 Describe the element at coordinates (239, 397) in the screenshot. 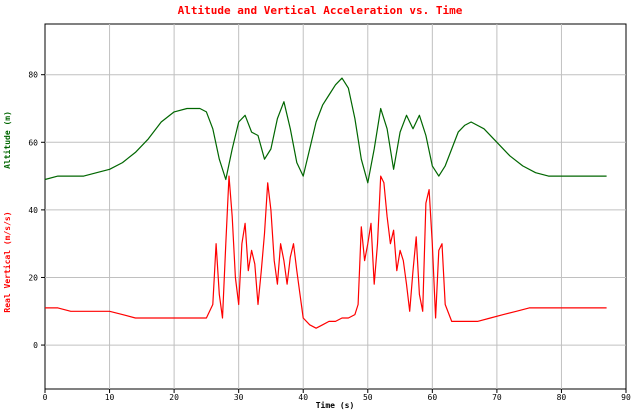

I see `x-tick-label: 30` at that location.